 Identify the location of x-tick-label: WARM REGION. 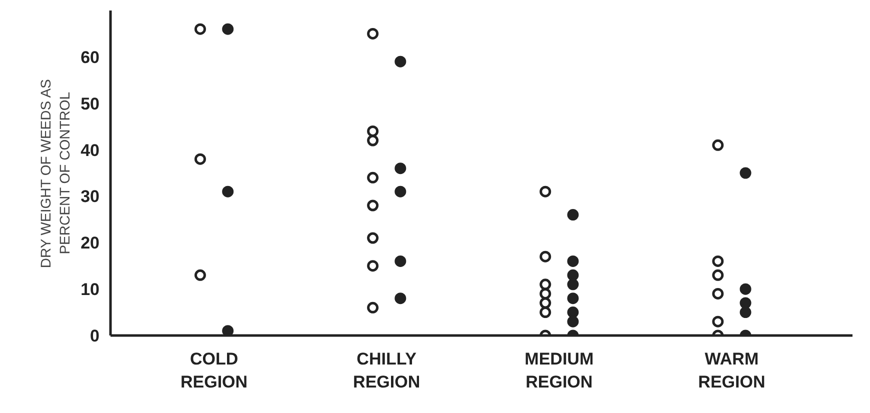
(732, 371).